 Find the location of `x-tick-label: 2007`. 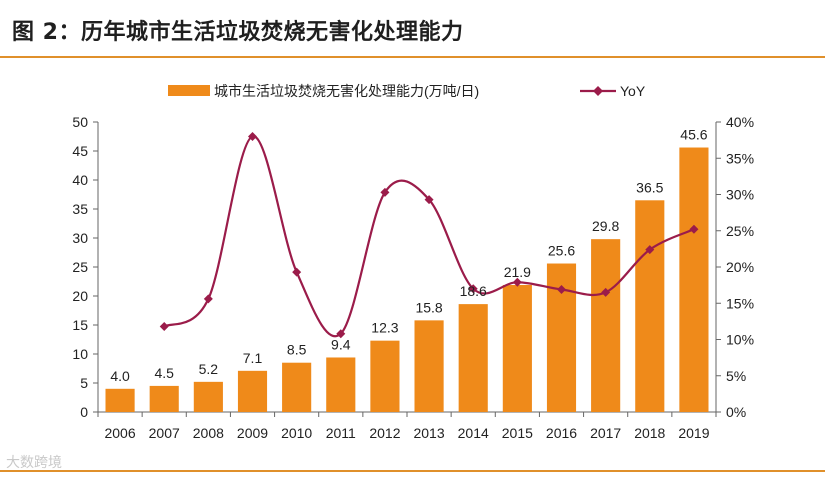

x-tick-label: 2007 is located at coordinates (164, 433).